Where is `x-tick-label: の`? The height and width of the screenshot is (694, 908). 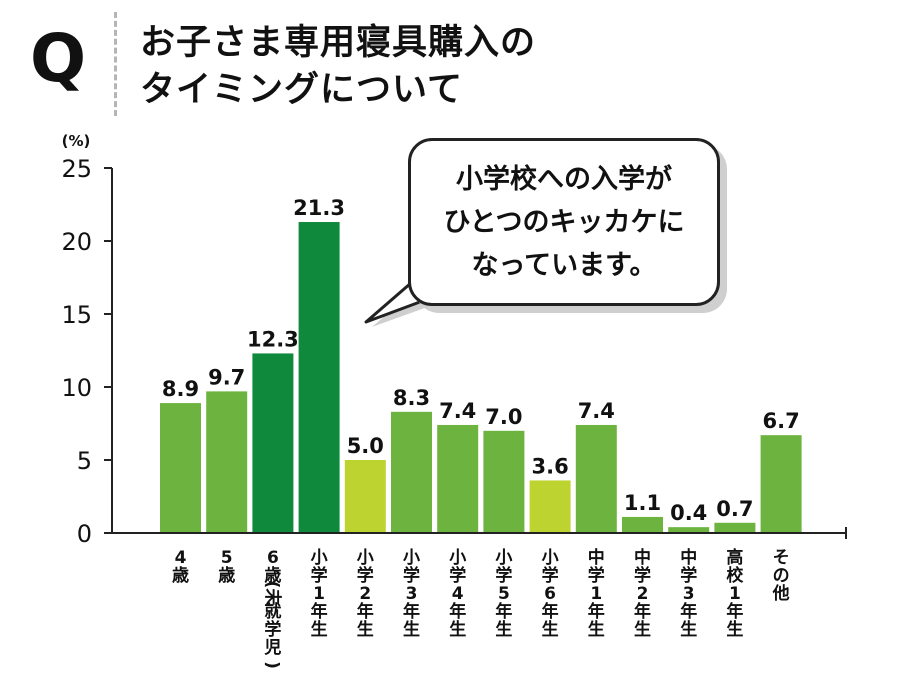 x-tick-label: の is located at coordinates (781, 576).